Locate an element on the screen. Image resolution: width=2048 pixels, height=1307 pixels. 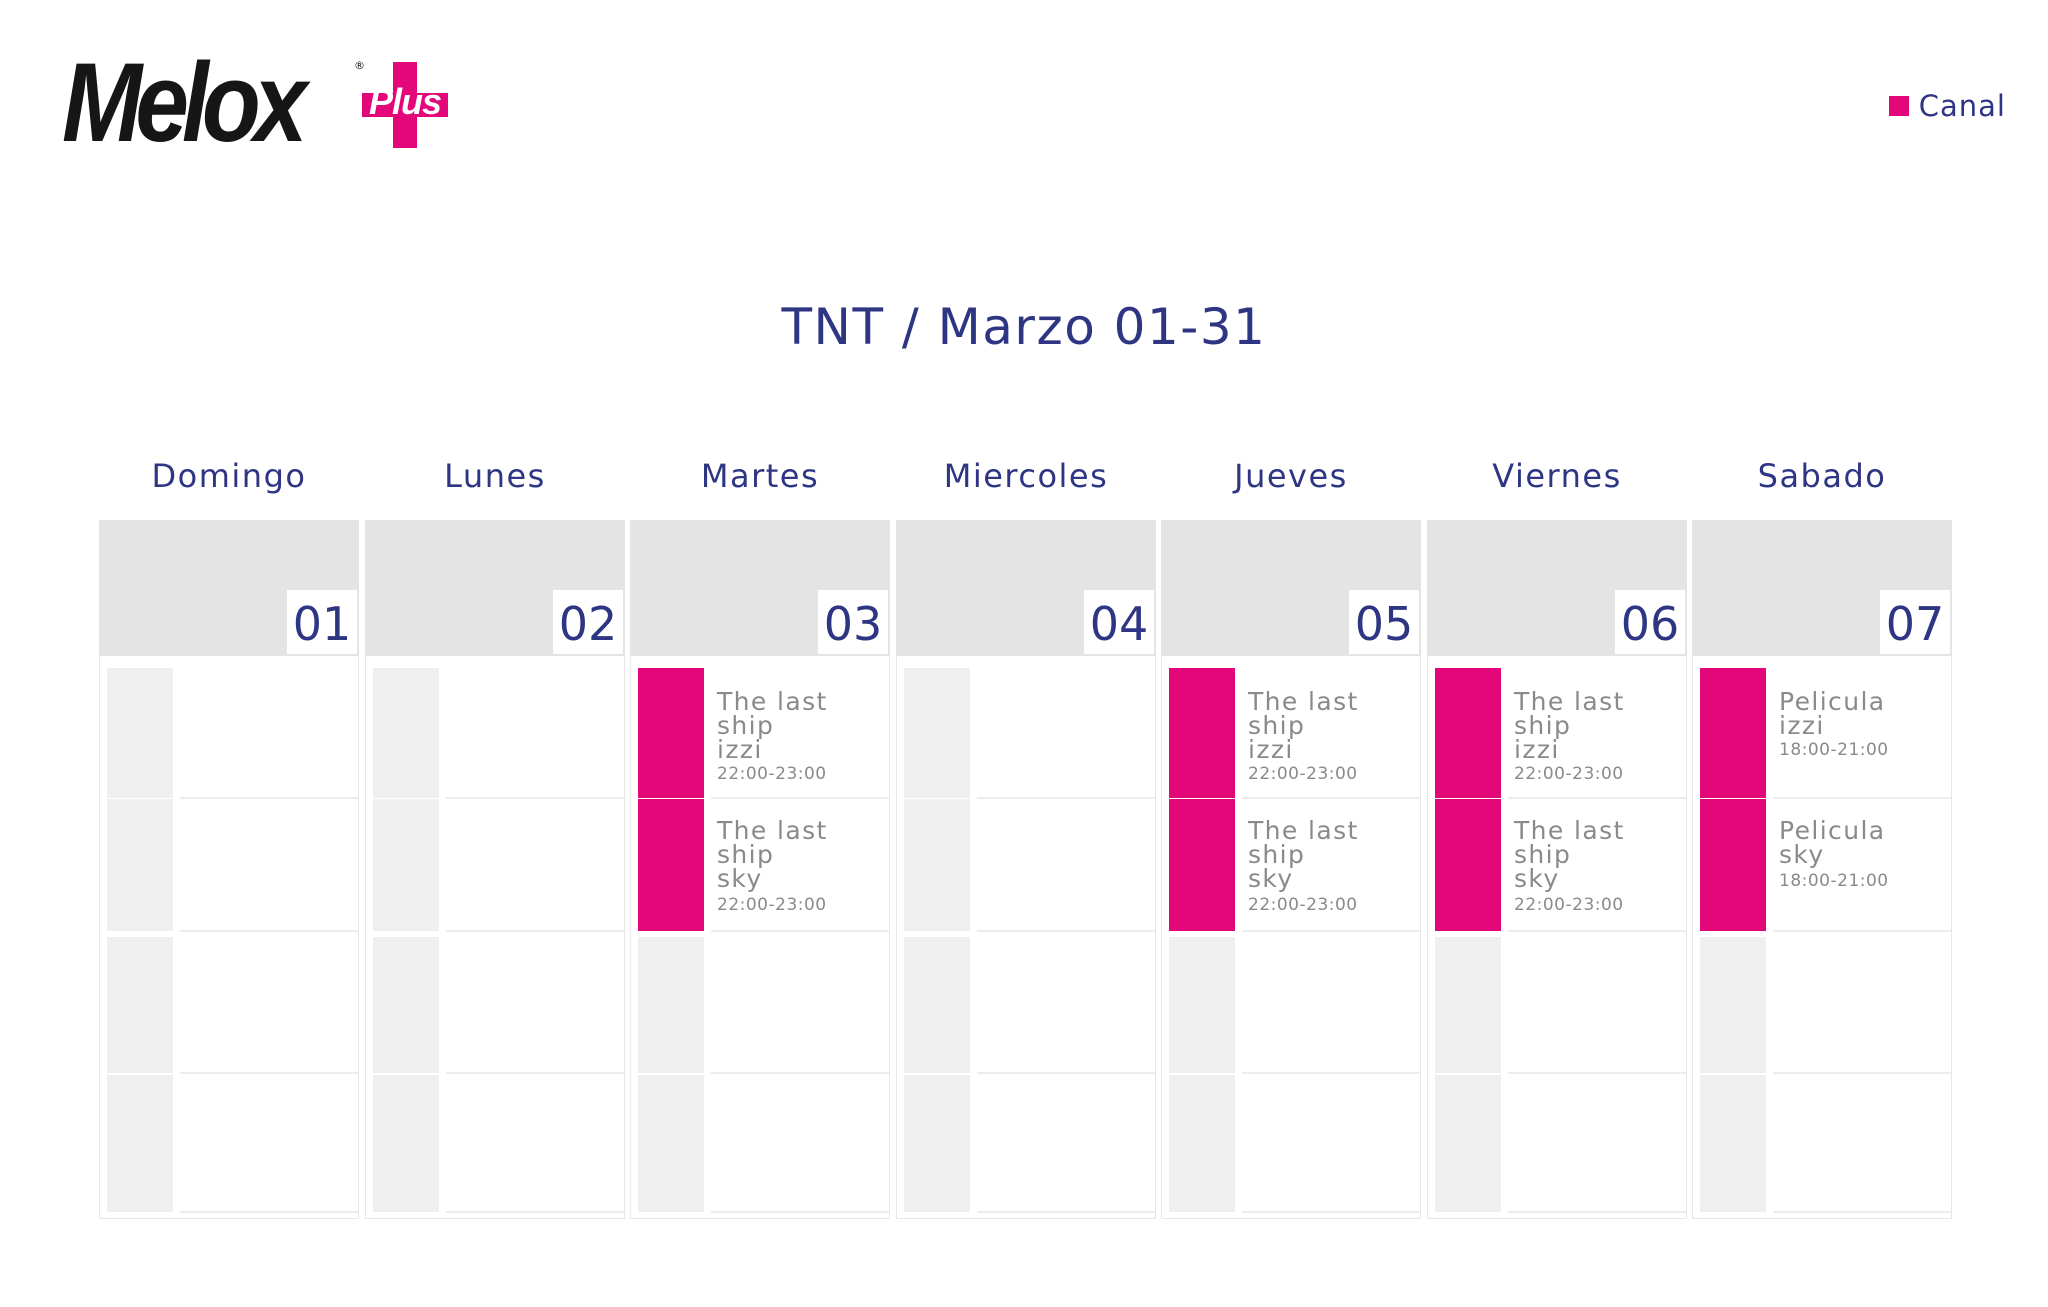
day-name: Miercoles is located at coordinates (1026, 476).